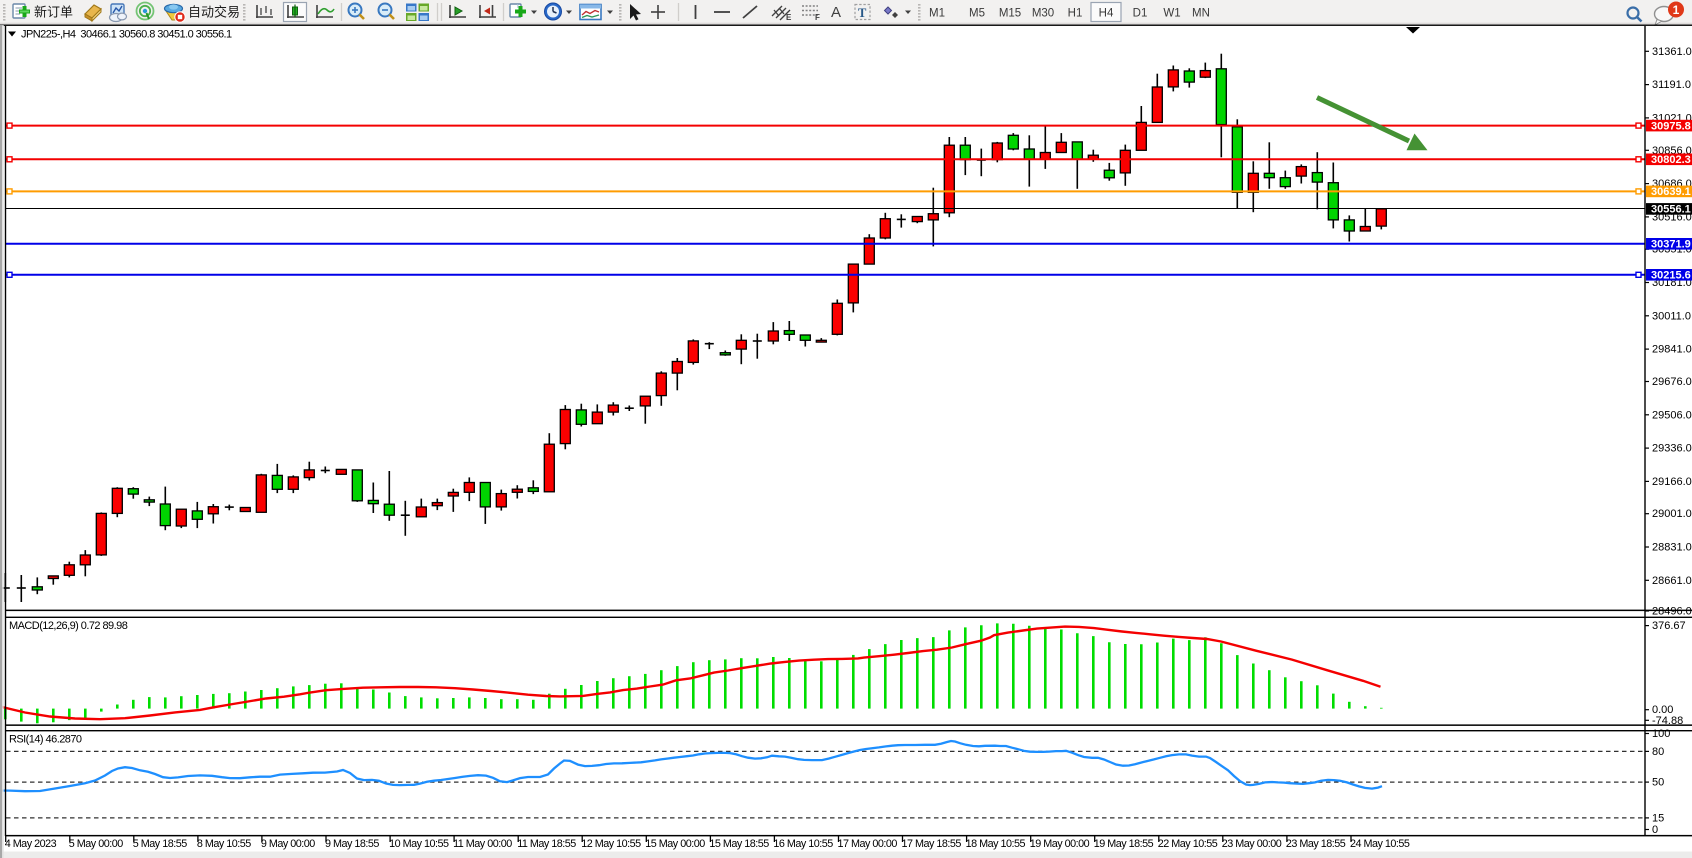 This screenshot has height=858, width=1692. Describe the element at coordinates (1655, 830) in the screenshot. I see `svg-text: 0` at that location.